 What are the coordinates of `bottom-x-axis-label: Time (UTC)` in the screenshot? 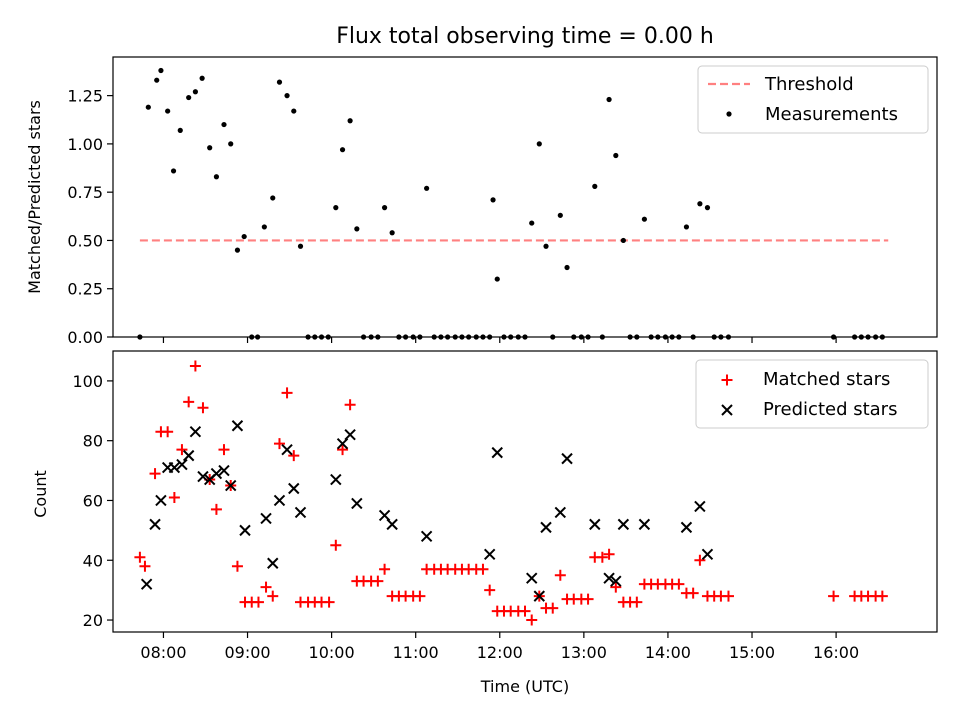 It's located at (524, 686).